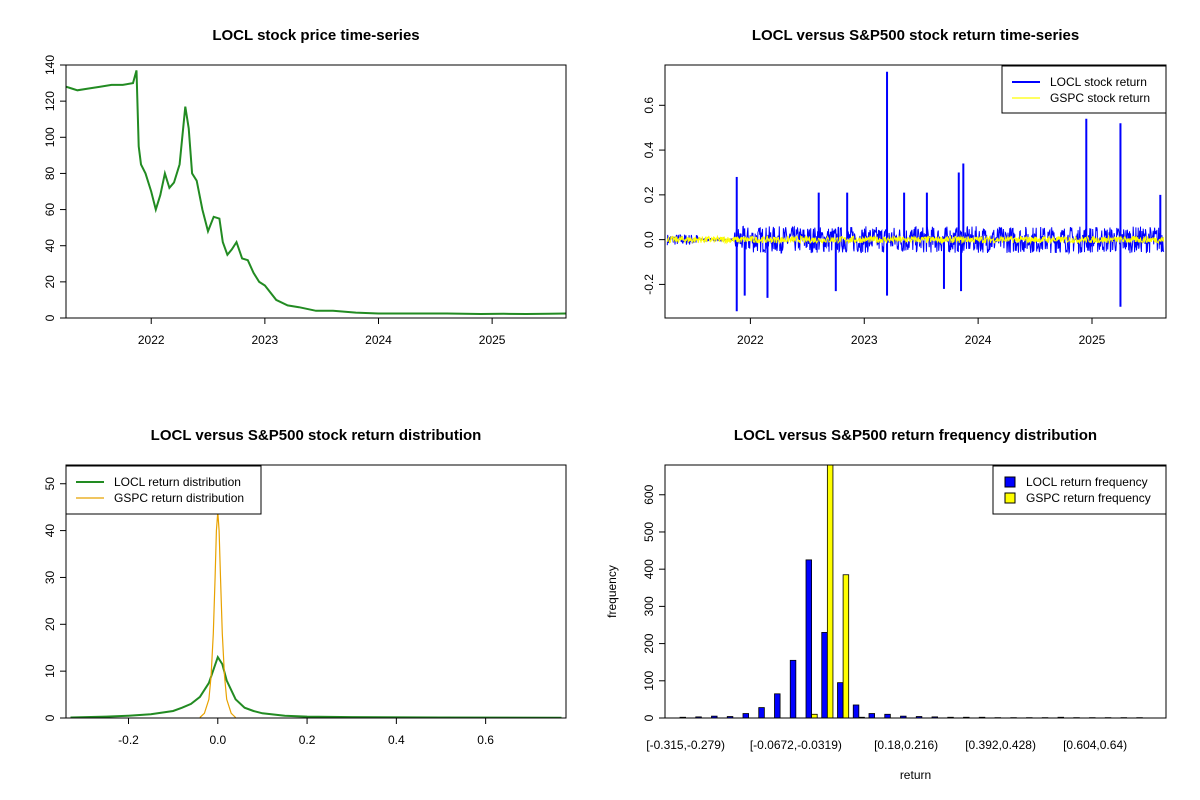 The width and height of the screenshot is (1200, 800). What do you see at coordinates (915, 239) in the screenshot?
I see `series-line-gspc-stock-return` at bounding box center [915, 239].